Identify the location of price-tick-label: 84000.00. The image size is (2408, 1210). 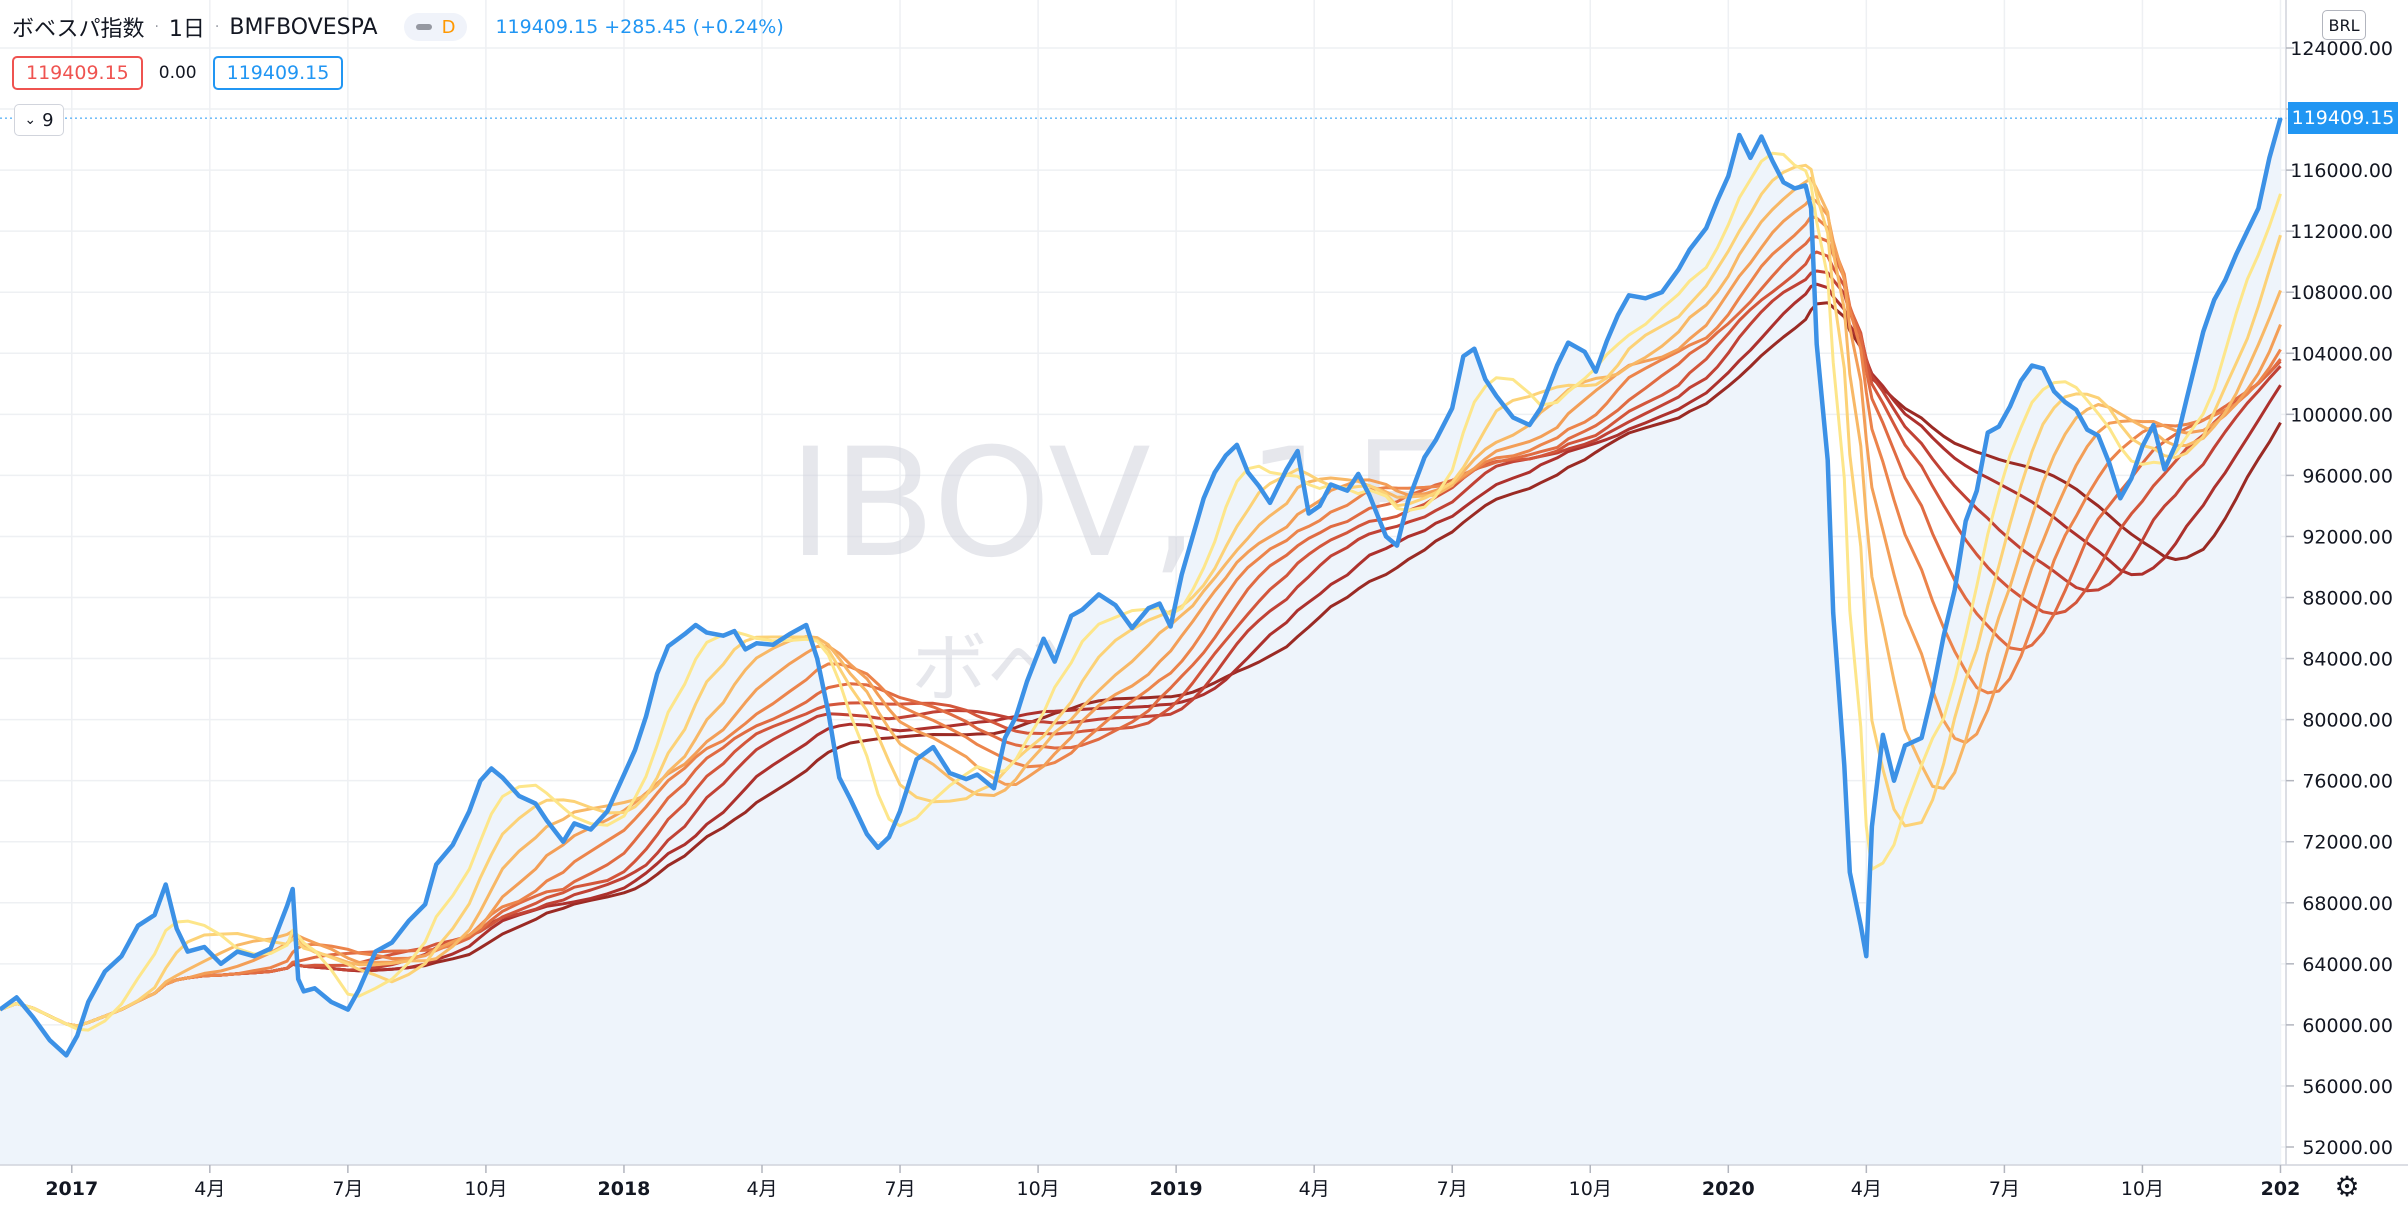
(2347, 660).